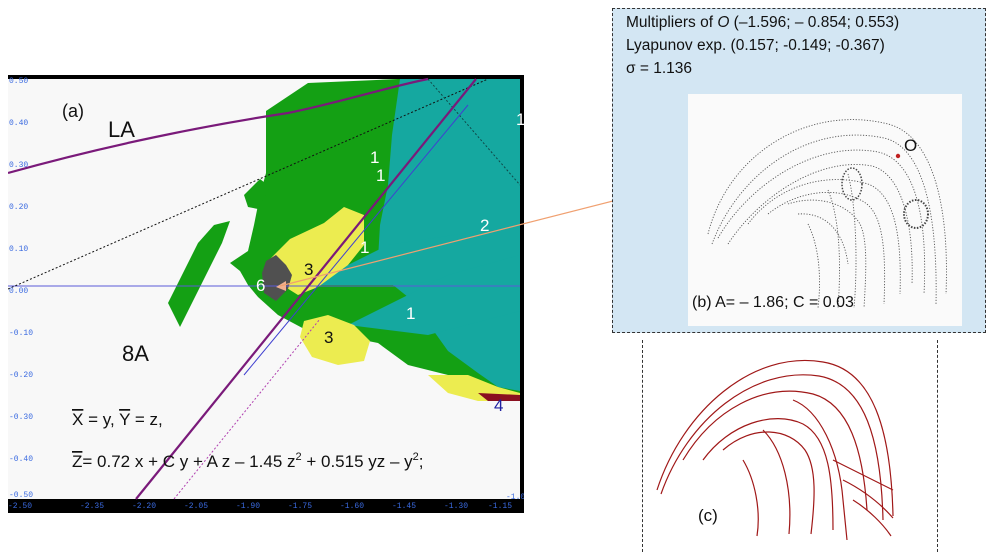 This screenshot has height=557, width=990. Describe the element at coordinates (708, 515) in the screenshot. I see `panel-c-label: (c)` at that location.